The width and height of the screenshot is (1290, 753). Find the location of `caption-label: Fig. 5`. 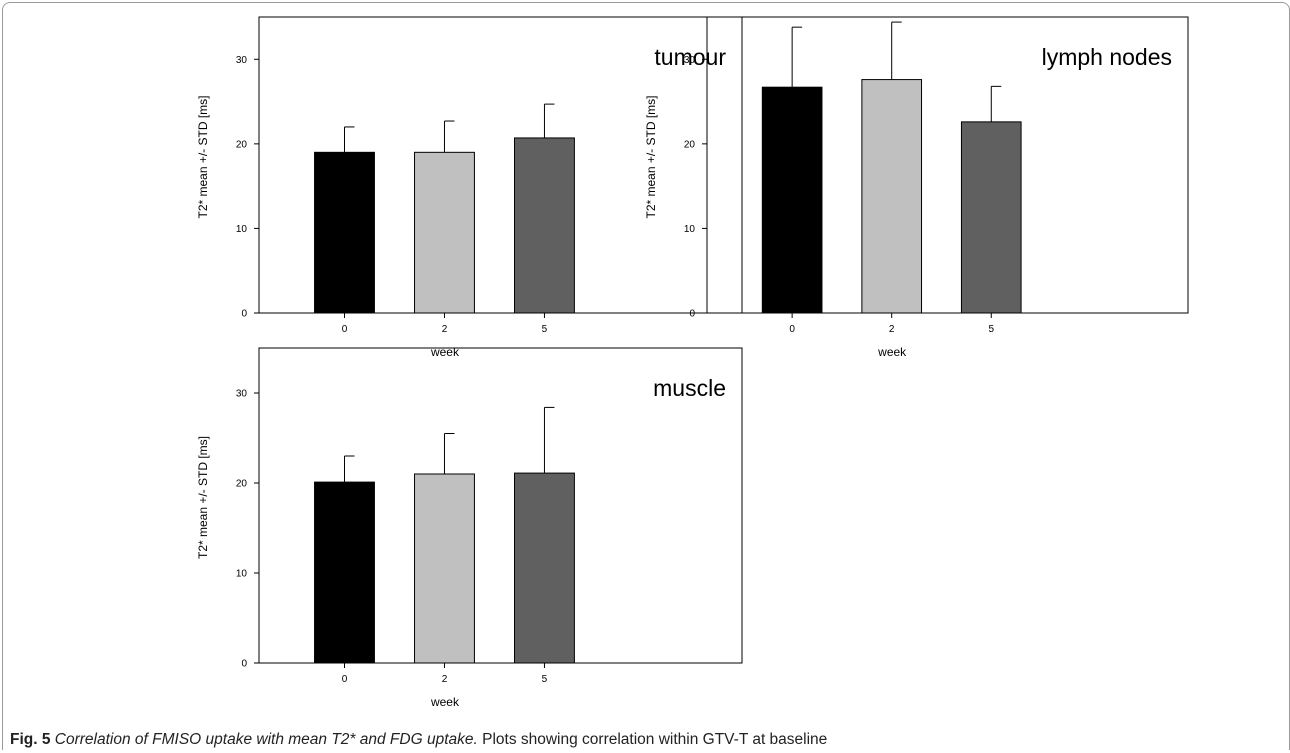

caption-label: Fig. 5 is located at coordinates (30, 739).